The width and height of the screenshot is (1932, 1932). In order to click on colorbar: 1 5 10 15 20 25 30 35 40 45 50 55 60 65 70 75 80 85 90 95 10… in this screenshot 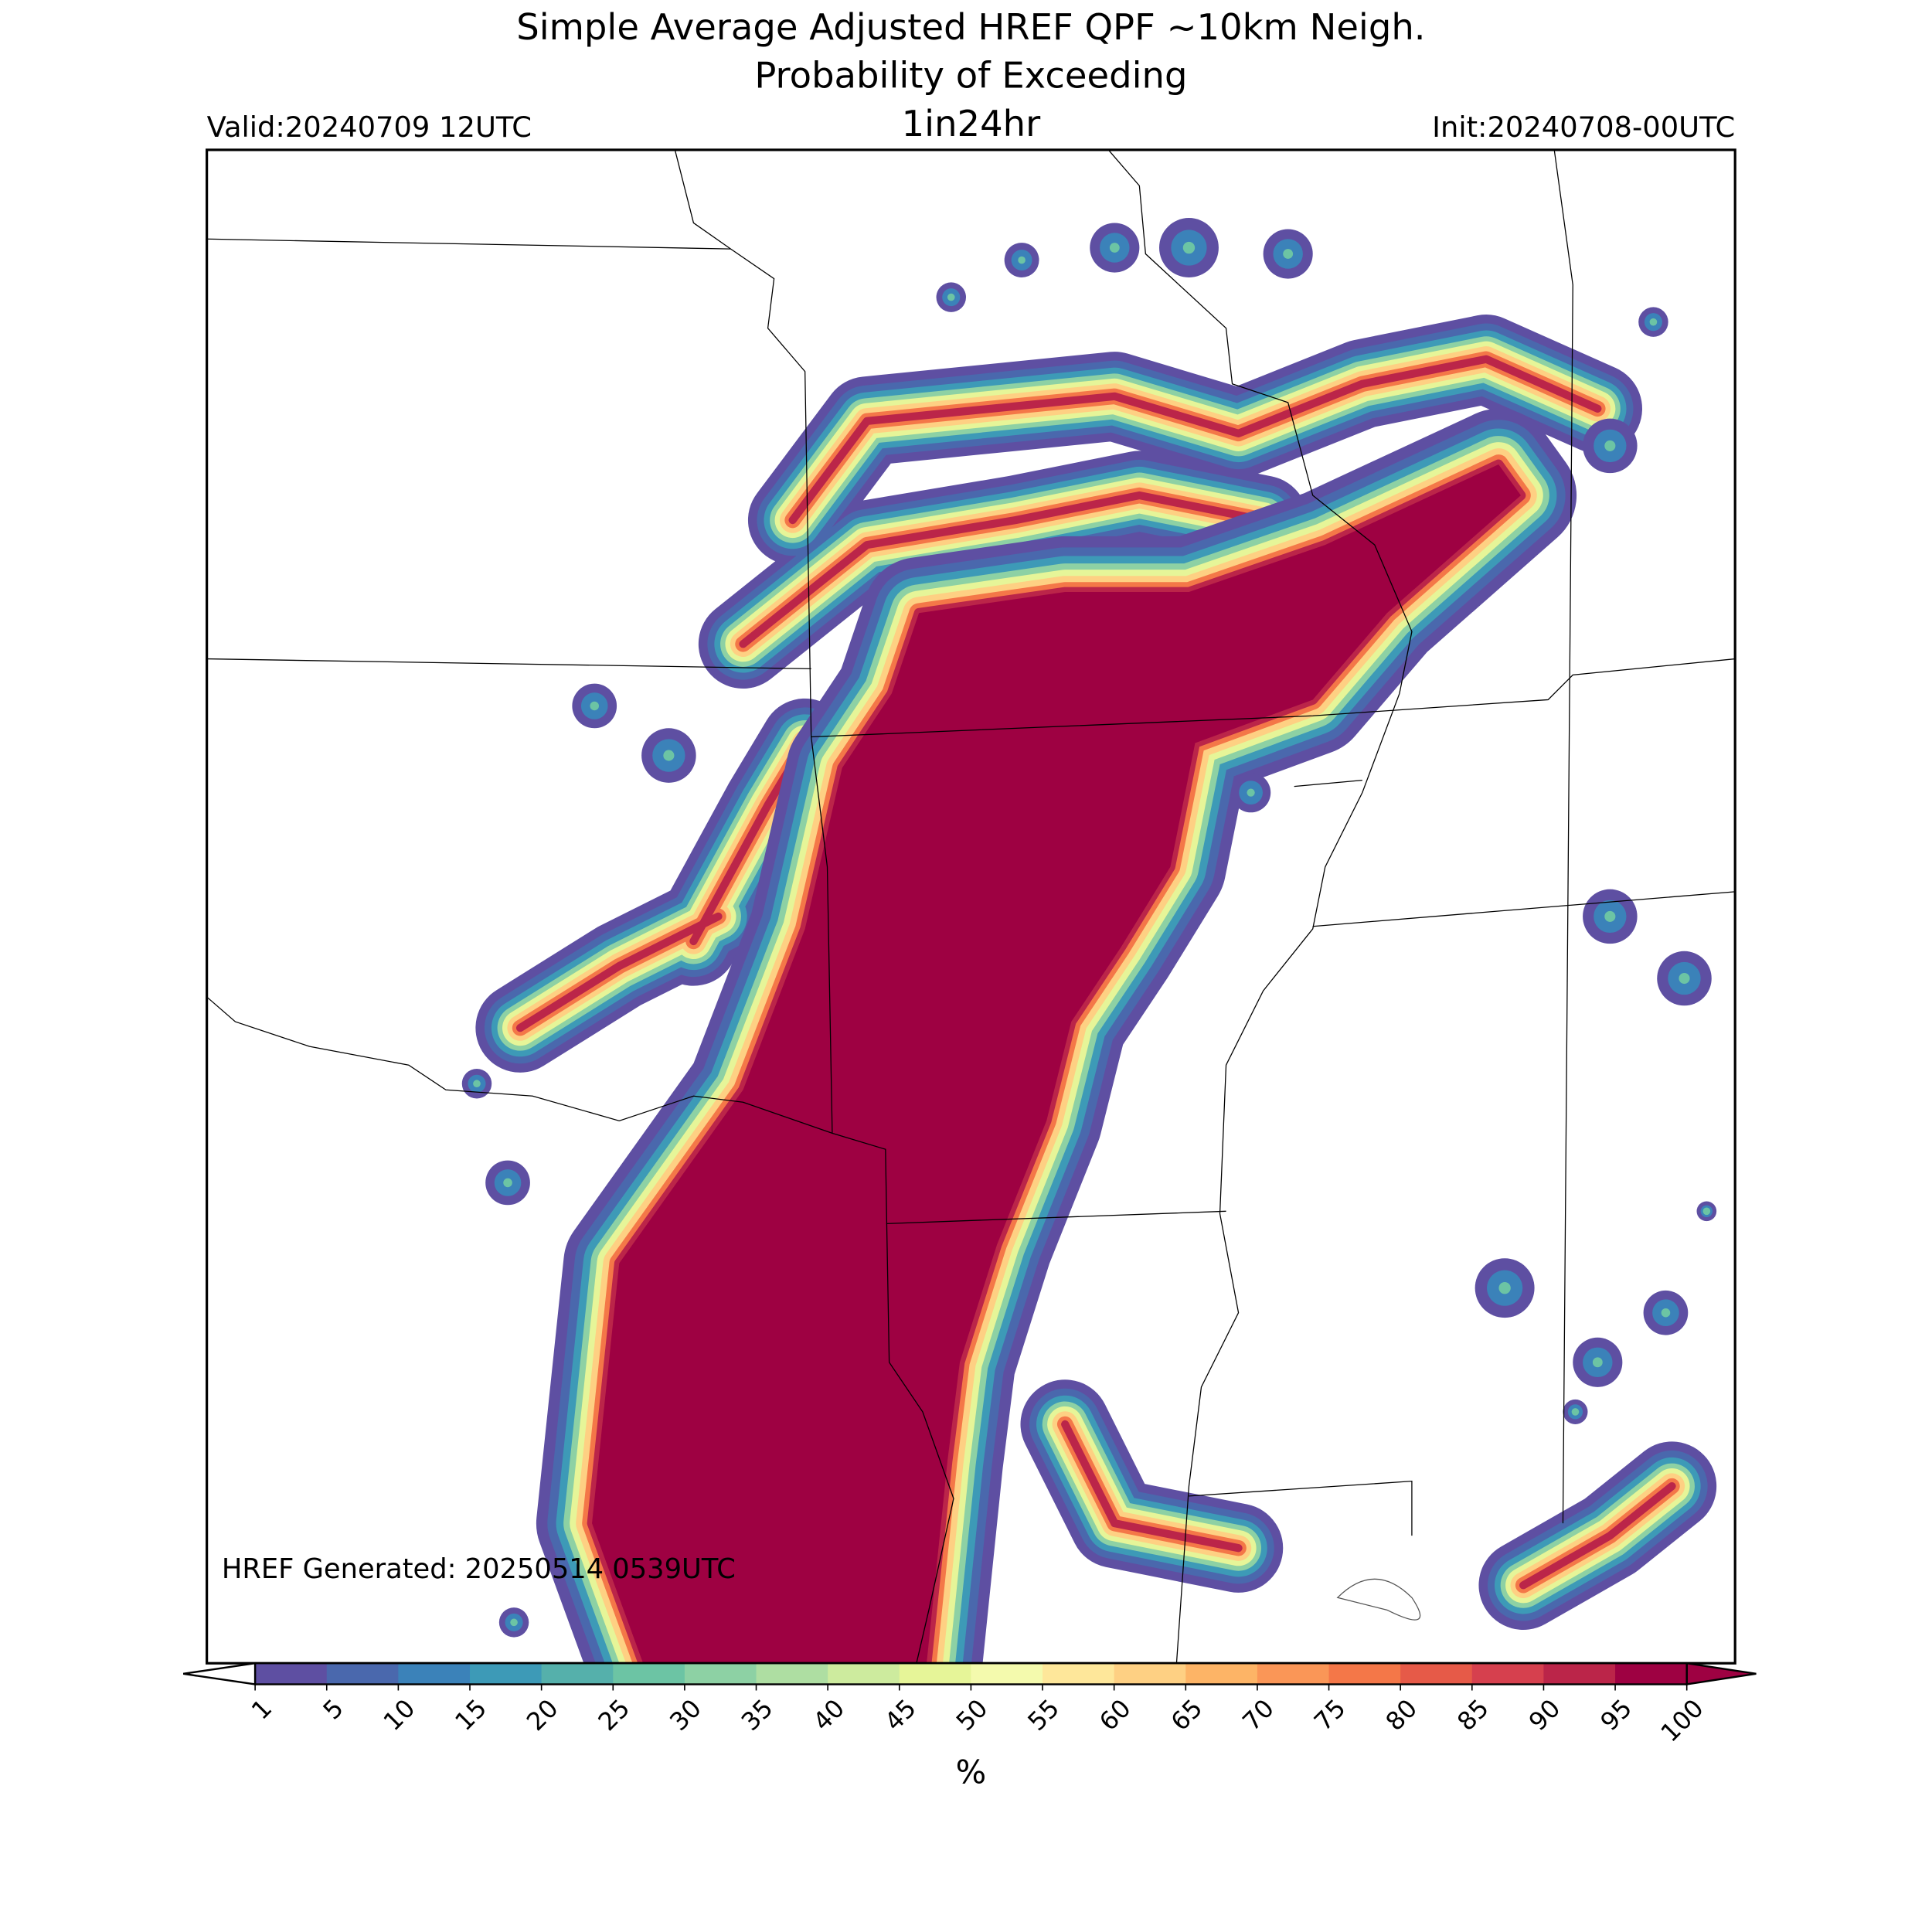, I will do `click(970, 1704)`.